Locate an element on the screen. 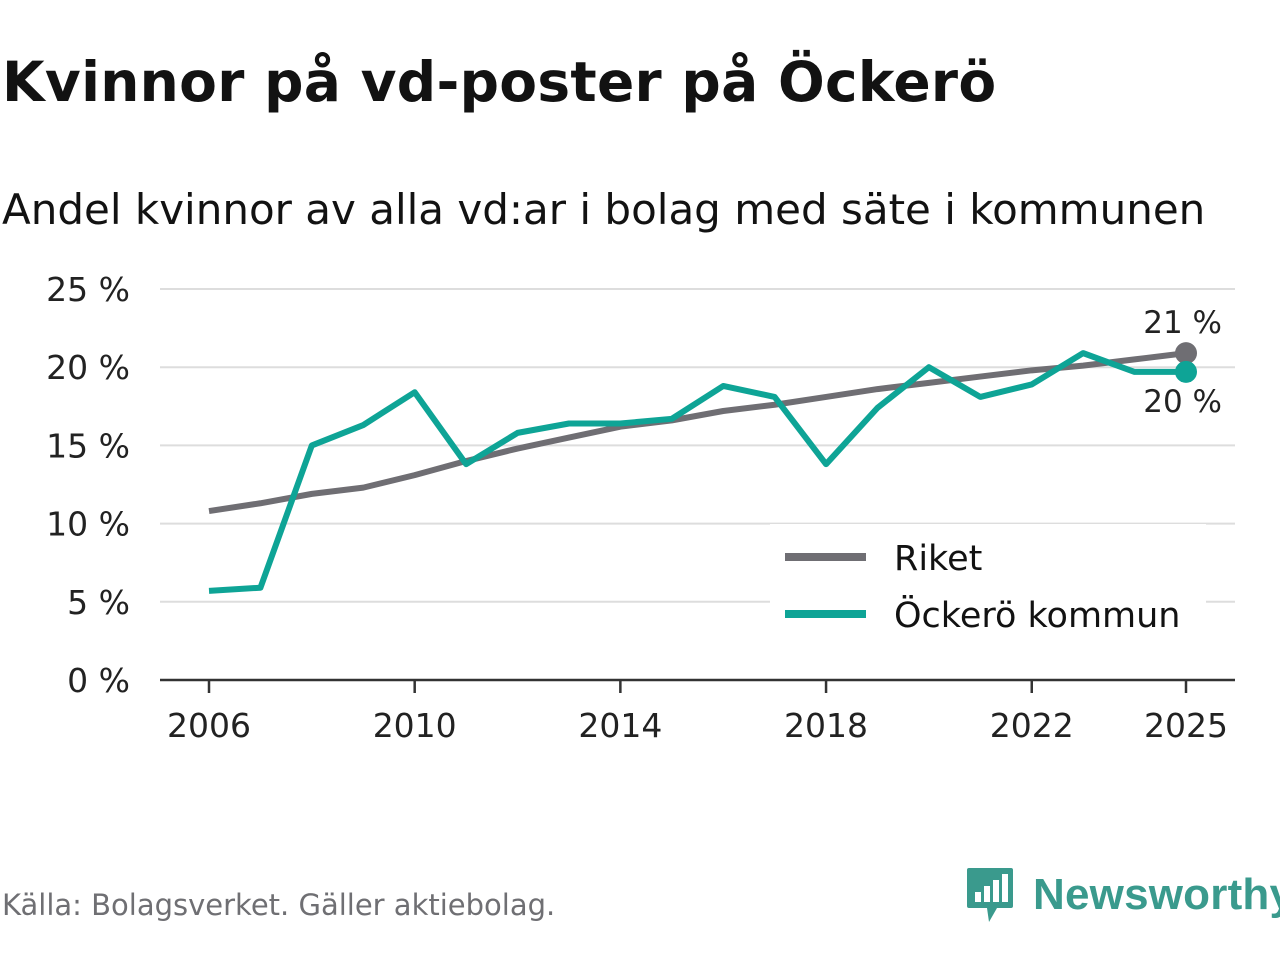 This screenshot has width=1280, height=960. series-line is located at coordinates (697, 432).